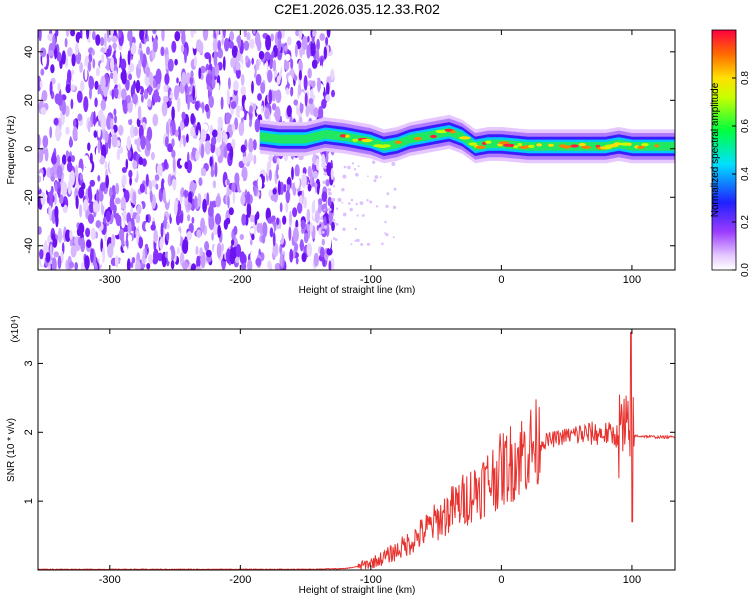  Describe the element at coordinates (632, 580) in the screenshot. I see `x-tick-label: 100` at that location.